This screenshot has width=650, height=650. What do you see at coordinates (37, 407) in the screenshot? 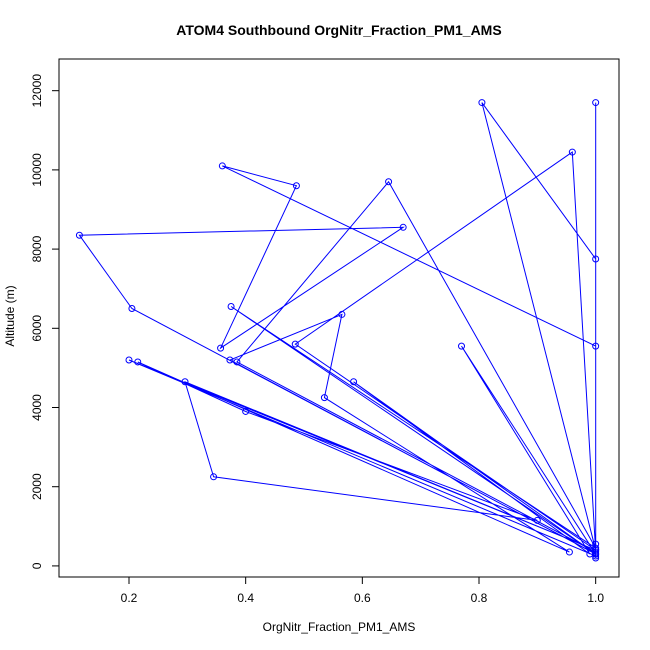
I see `y-tick-label: 4000` at bounding box center [37, 407].